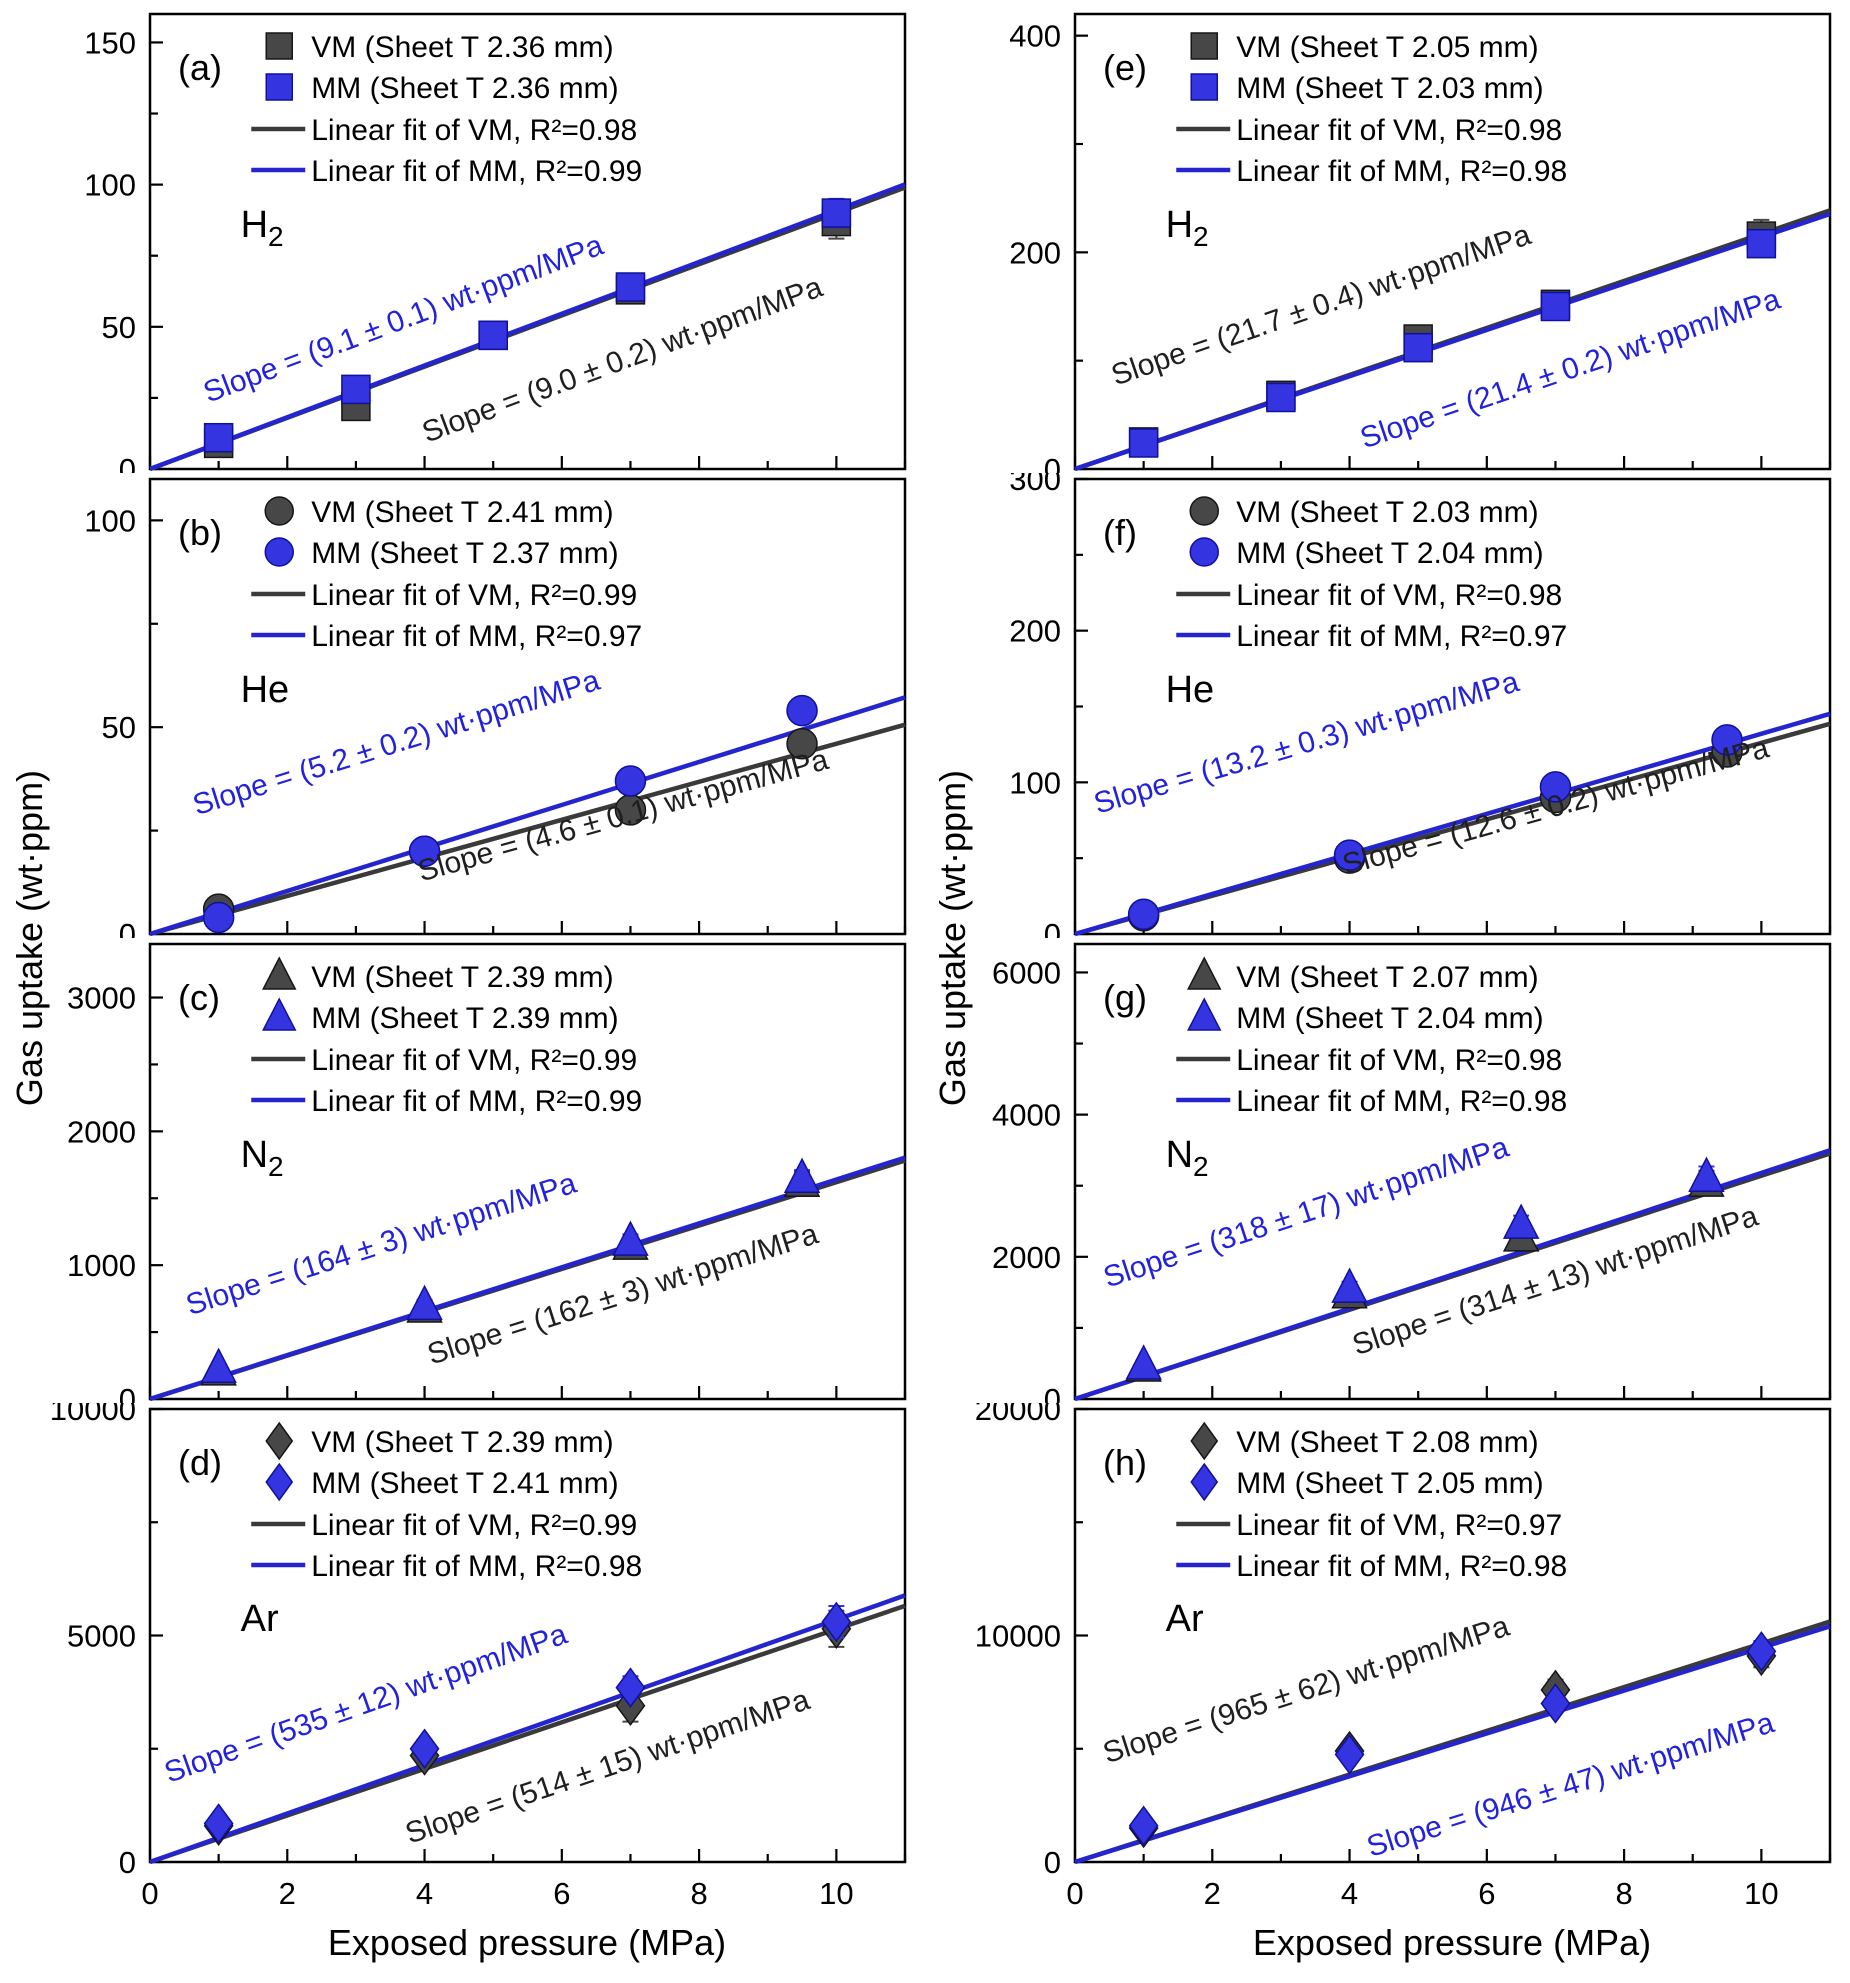 The image size is (1850, 1983). What do you see at coordinates (1389, 1018) in the screenshot?
I see `legend-mm-label: MM (Sheet T 2.04 mm)` at bounding box center [1389, 1018].